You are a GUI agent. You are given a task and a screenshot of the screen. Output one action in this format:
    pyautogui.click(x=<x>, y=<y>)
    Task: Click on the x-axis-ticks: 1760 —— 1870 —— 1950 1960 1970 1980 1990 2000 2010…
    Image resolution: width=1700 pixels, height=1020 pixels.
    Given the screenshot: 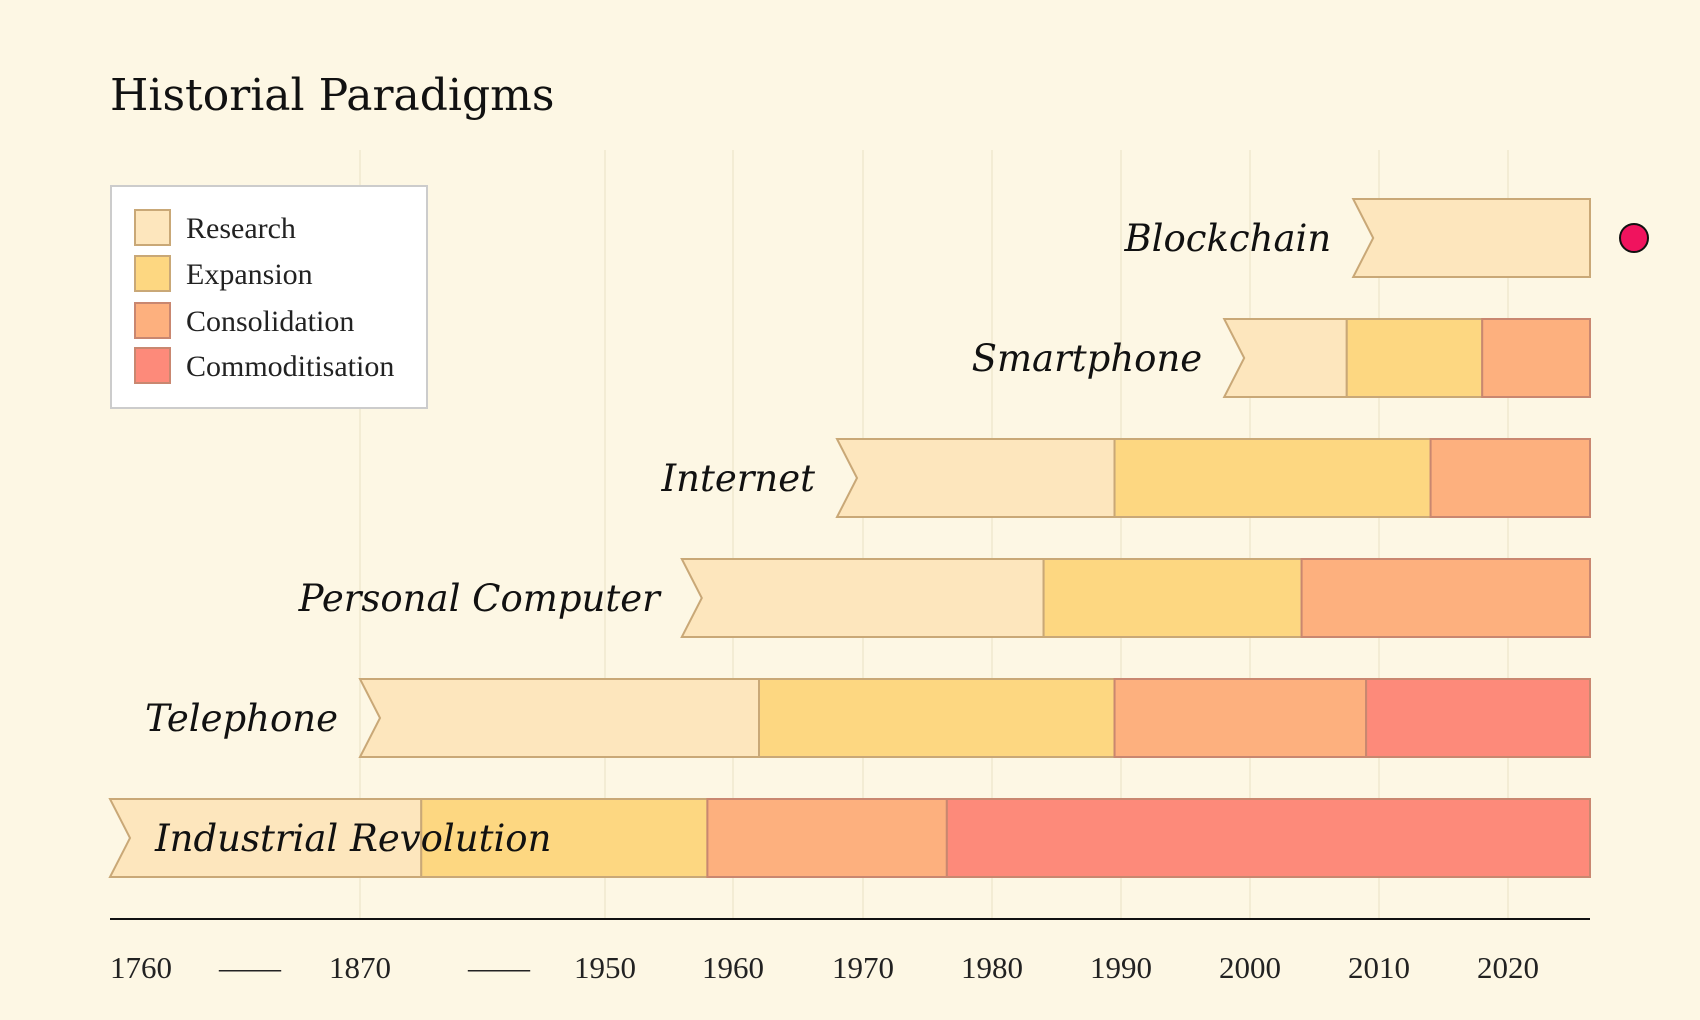 What is the action you would take?
    pyautogui.click(x=824, y=967)
    